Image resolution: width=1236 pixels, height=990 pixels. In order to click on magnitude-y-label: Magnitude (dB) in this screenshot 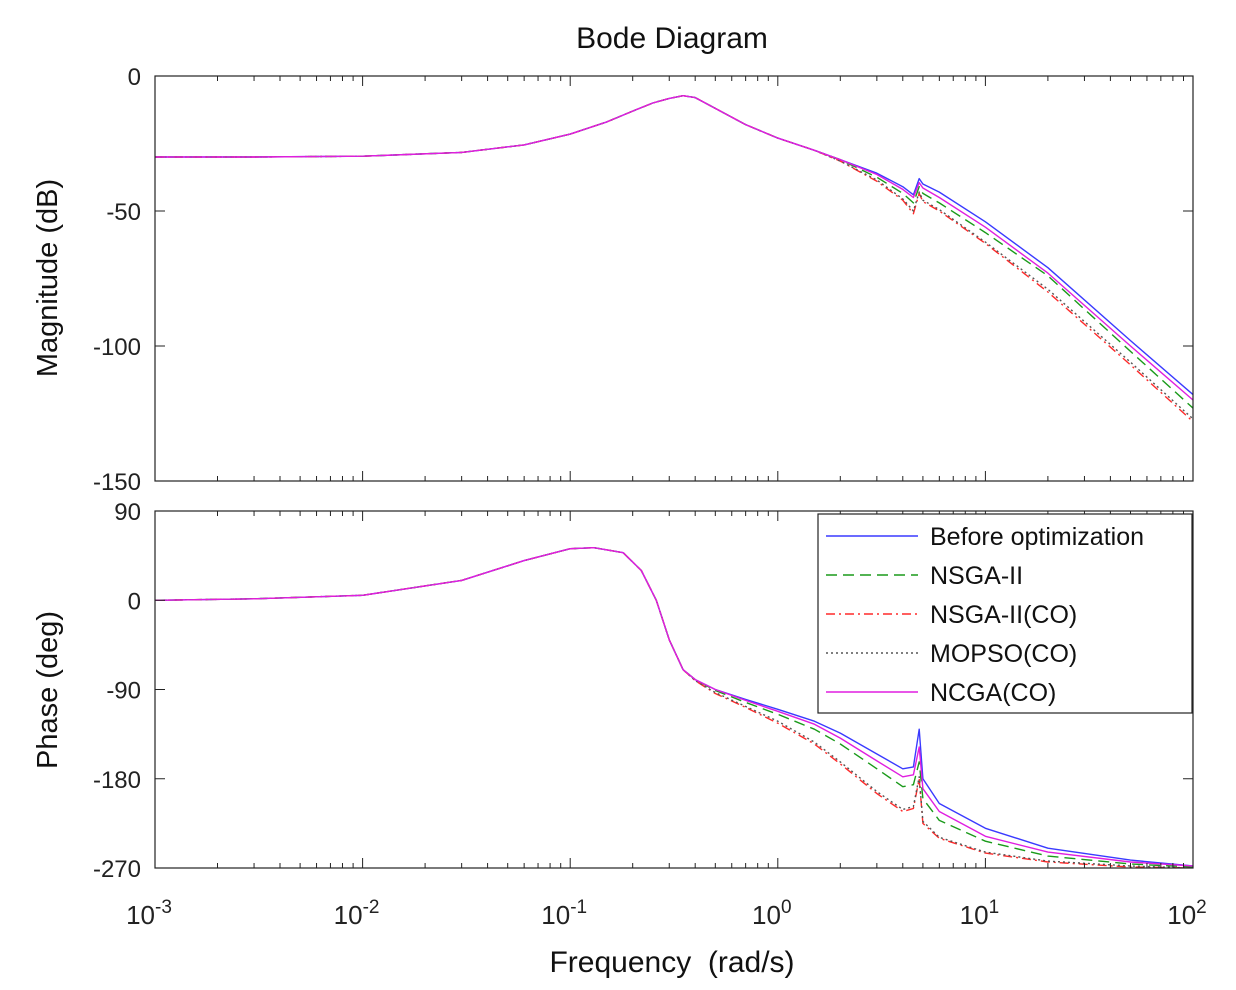, I will do `click(48, 278)`.